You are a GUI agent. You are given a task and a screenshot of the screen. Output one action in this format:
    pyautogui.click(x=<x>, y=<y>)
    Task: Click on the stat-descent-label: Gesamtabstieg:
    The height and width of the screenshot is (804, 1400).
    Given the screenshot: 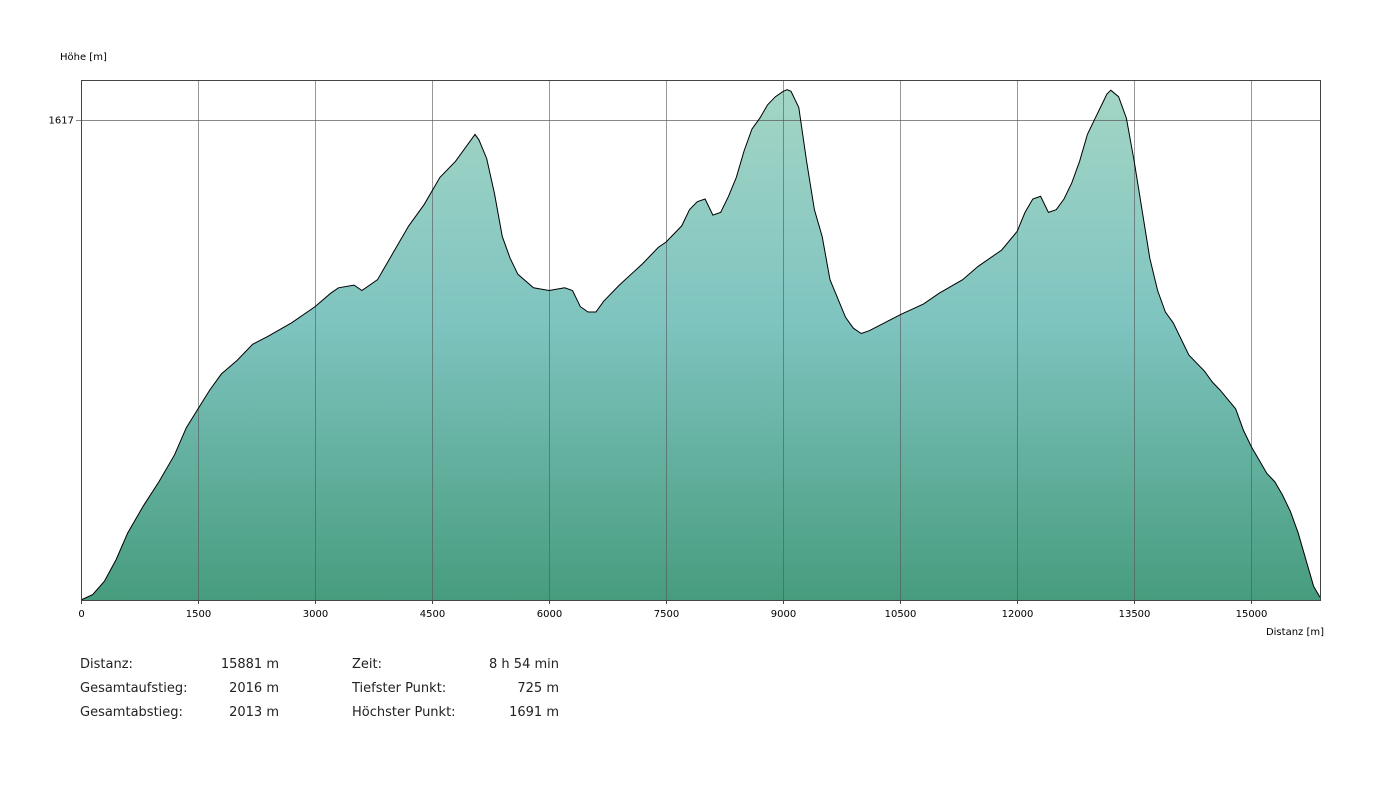 What is the action you would take?
    pyautogui.click(x=131, y=712)
    